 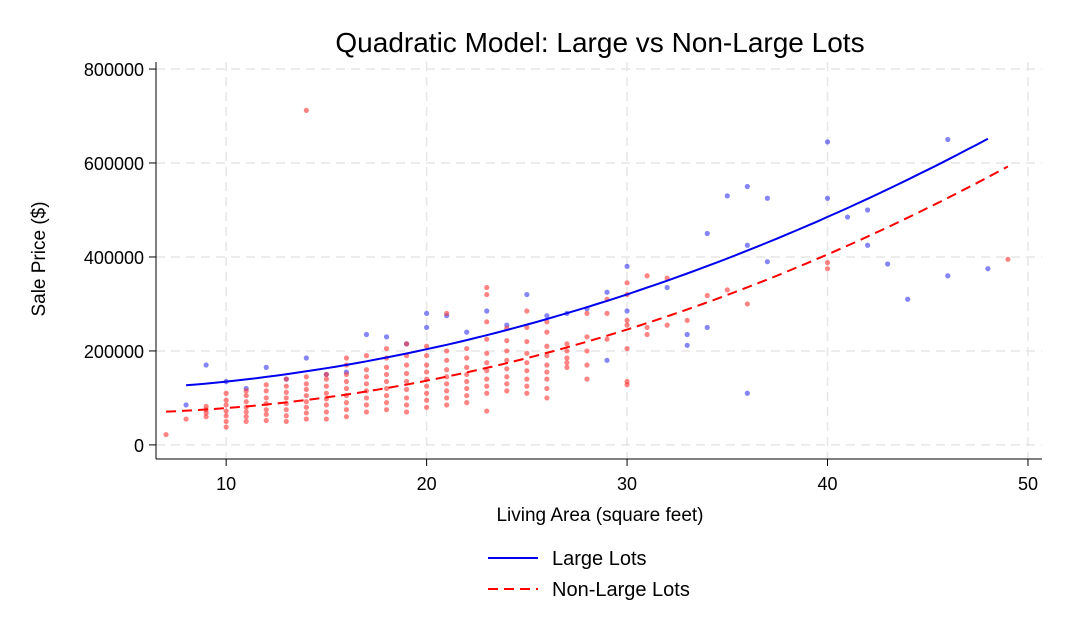 What do you see at coordinates (114, 164) in the screenshot?
I see `y-tick-label: 600000` at bounding box center [114, 164].